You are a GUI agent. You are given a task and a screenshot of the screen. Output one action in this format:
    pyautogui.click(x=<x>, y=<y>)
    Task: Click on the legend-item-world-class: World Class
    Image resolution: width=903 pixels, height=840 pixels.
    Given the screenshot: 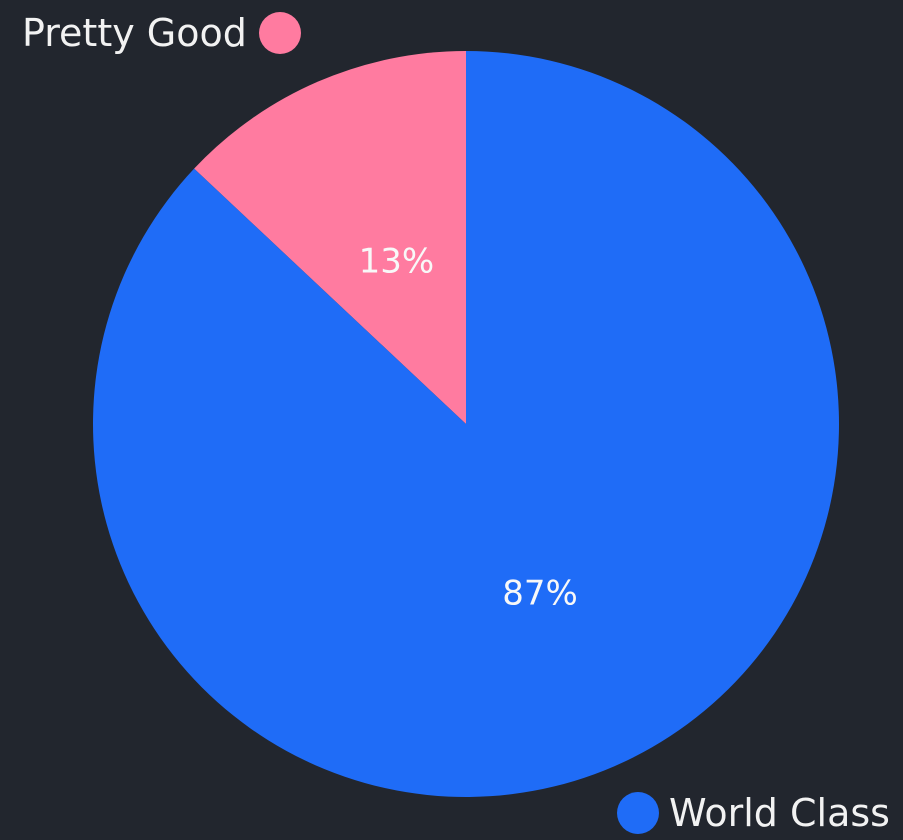 What is the action you would take?
    pyautogui.click(x=753, y=813)
    